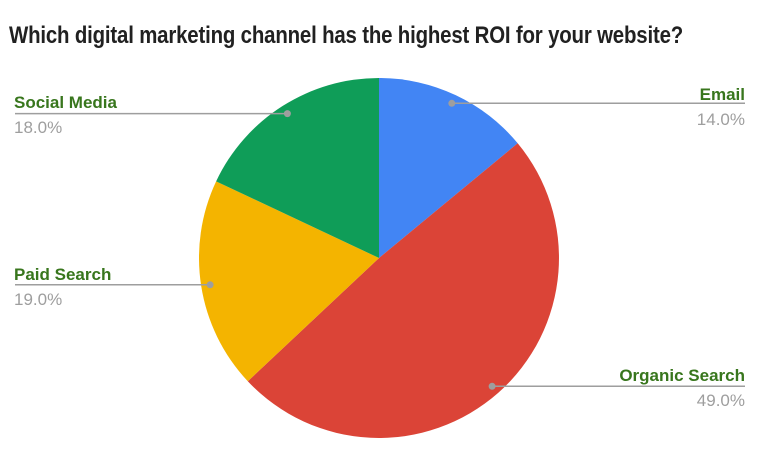 The image size is (760, 450). What do you see at coordinates (720, 400) in the screenshot?
I see `slice-percent-organic-search: 49.0%` at bounding box center [720, 400].